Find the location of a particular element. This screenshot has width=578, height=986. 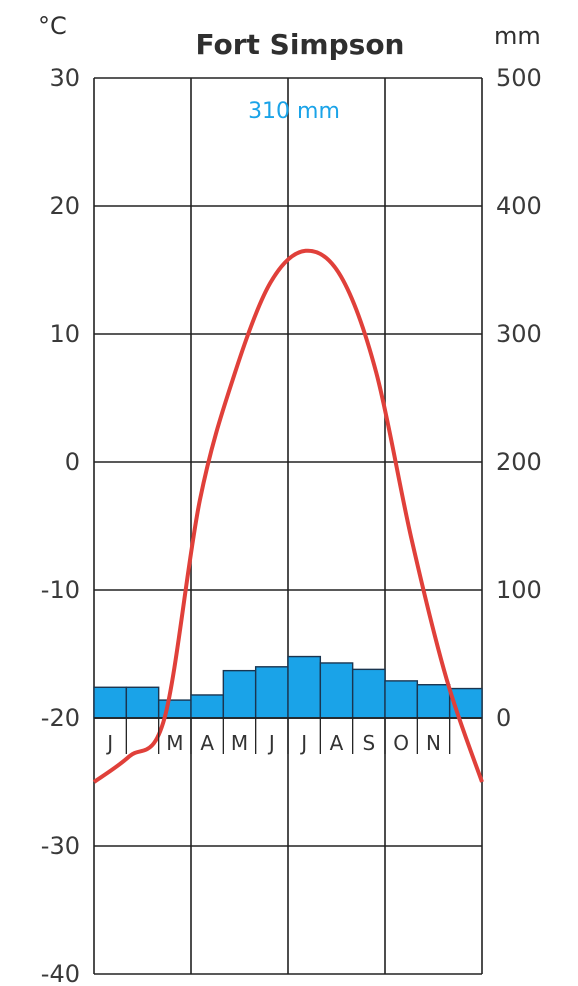

annual-precipitation-label: 310 mm is located at coordinates (294, 111).